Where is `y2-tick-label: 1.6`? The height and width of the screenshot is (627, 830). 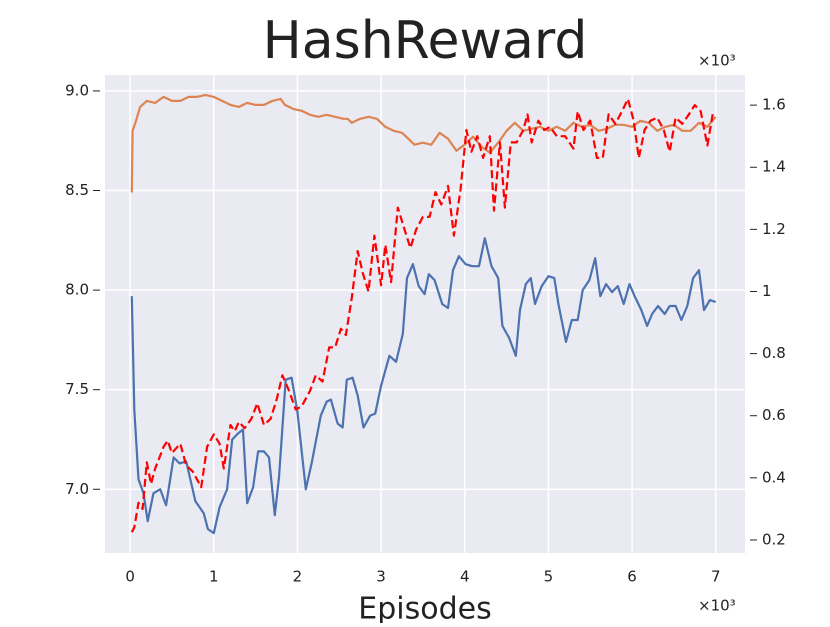
y2-tick-label: 1.6 is located at coordinates (774, 105).